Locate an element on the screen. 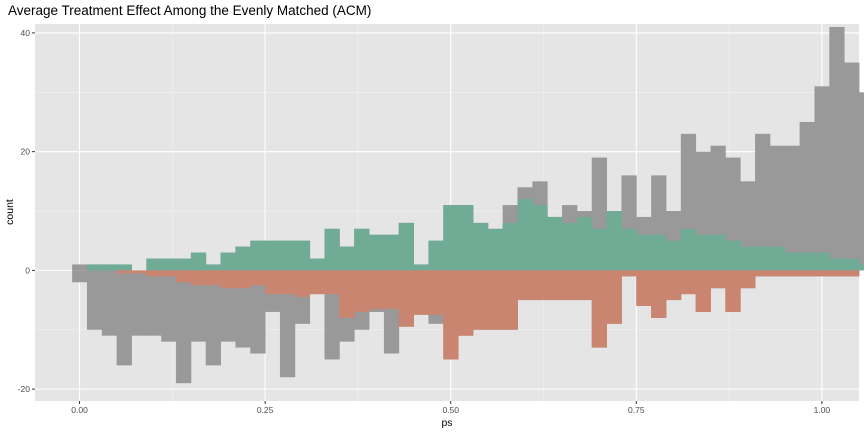 The image size is (864, 432). y-tick-label: -20 is located at coordinates (24, 389).